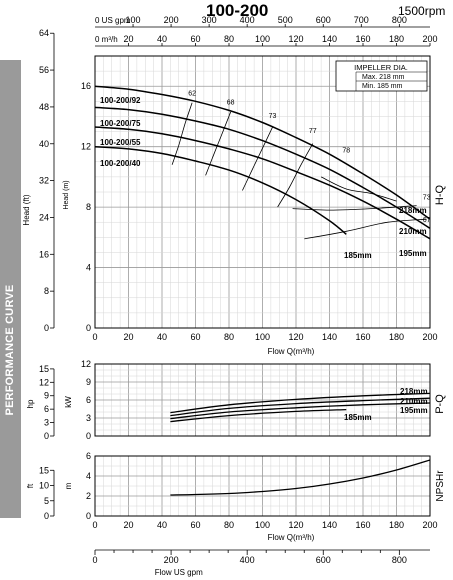 Image resolution: width=453 pixels, height=580 pixels. What do you see at coordinates (362, 337) in the screenshot?
I see `hq-x-tick-label: 160` at bounding box center [362, 337].